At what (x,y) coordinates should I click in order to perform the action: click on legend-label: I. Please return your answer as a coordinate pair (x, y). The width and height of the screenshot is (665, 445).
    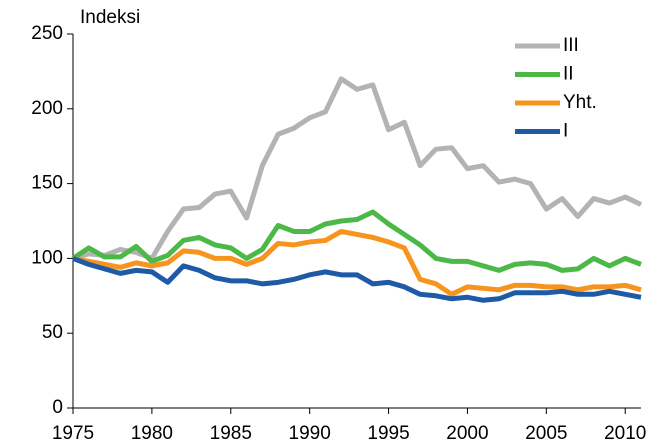
    Looking at the image, I should click on (565, 131).